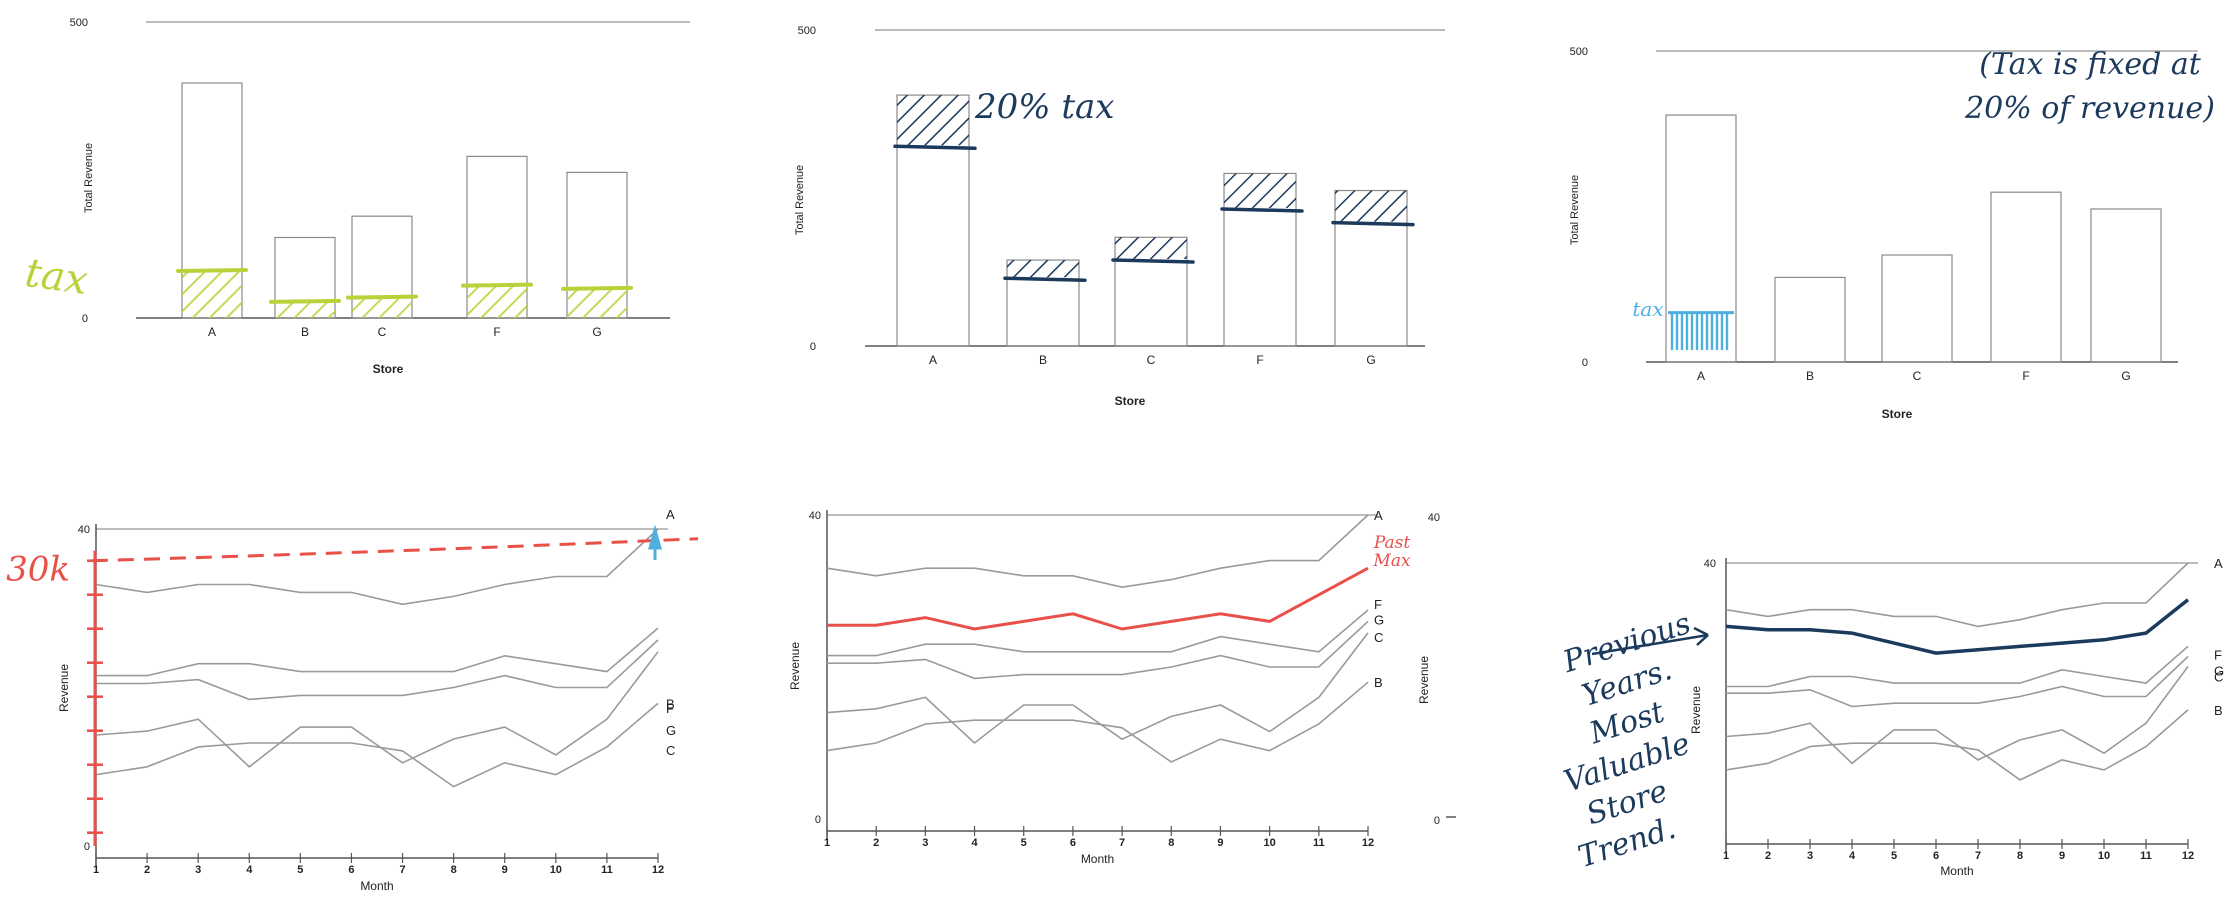 This screenshot has height=898, width=2240. I want to click on target-dashed-line, so click(395, 550).